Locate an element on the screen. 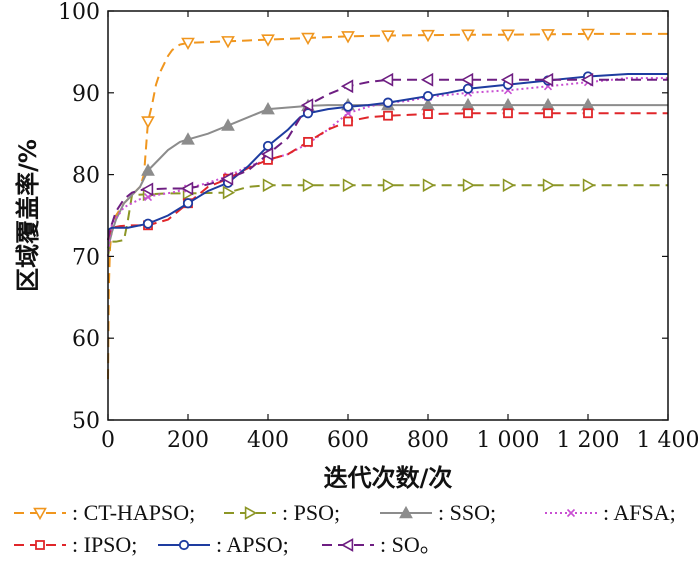  y-tick-label: 70 is located at coordinates (86, 257).